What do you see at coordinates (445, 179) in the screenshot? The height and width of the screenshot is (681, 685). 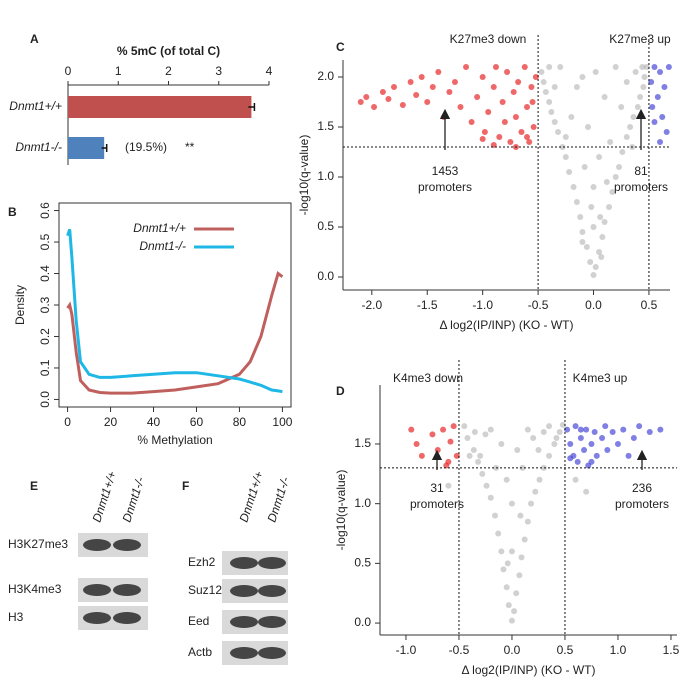 I see `annotation: 1453 promoters` at bounding box center [445, 179].